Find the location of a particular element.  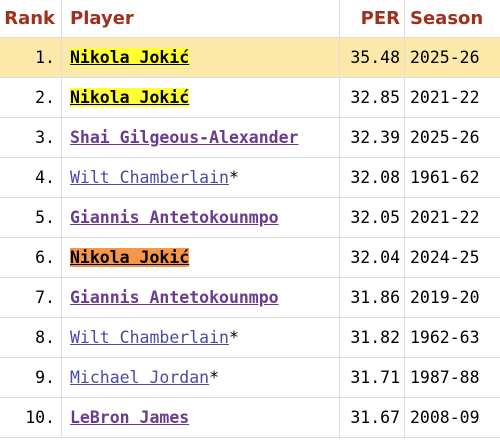

per-cell: 32.05 is located at coordinates (372, 217).